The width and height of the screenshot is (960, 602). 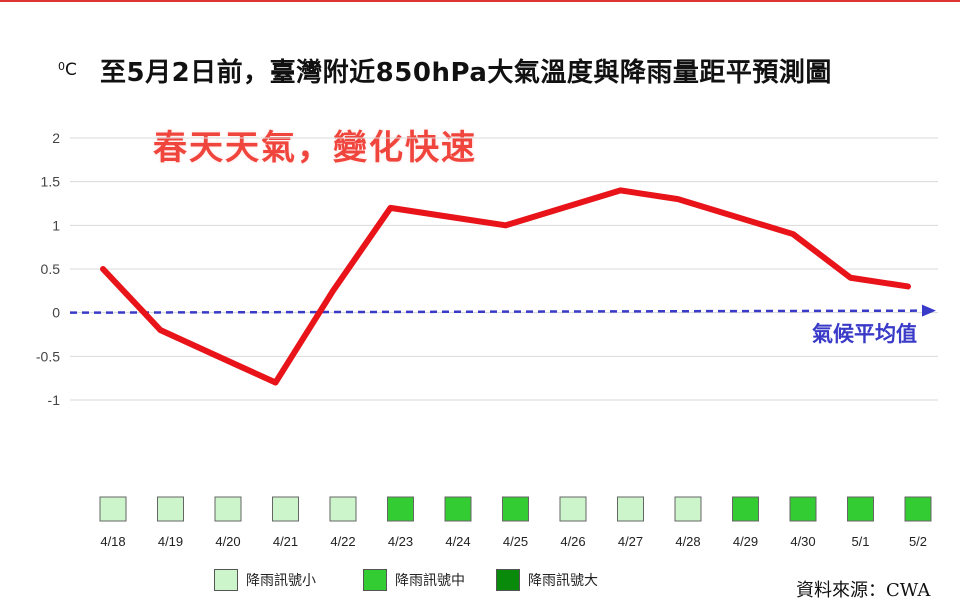 I want to click on x-tick-label: 4/30, so click(x=802, y=541).